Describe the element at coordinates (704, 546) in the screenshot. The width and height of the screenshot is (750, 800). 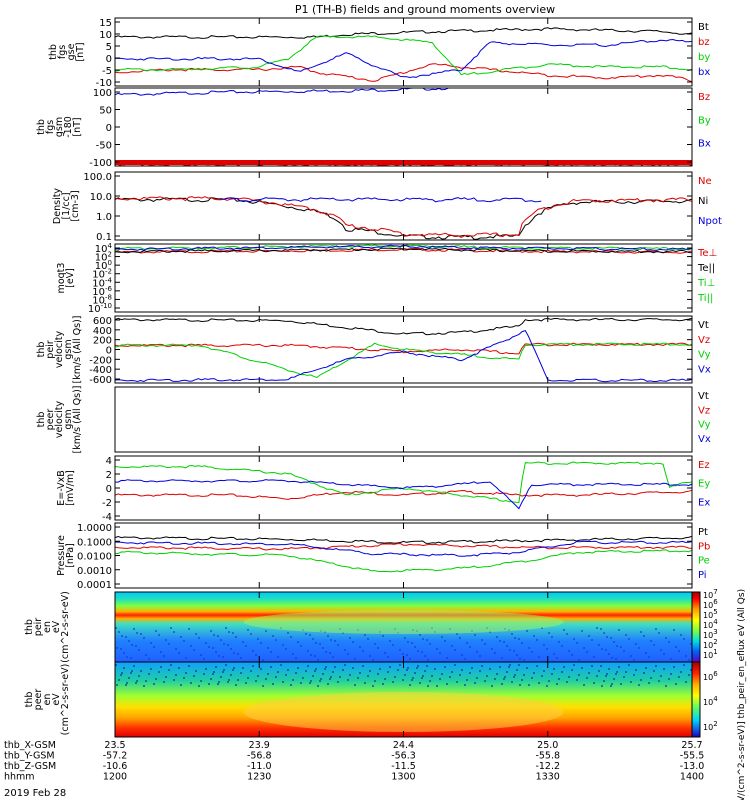
I see `legend-entry-Pb: Pb` at that location.